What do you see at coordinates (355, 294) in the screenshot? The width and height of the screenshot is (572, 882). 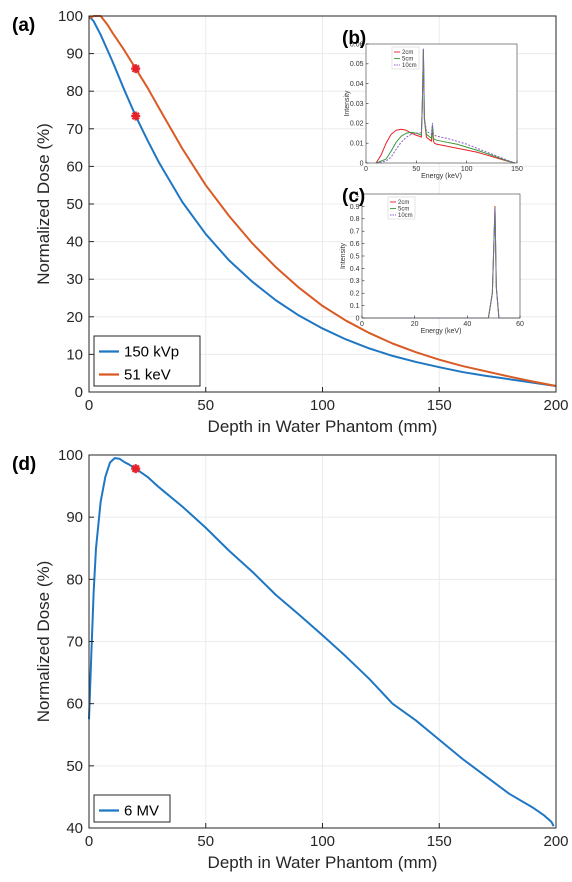 I see `y-tick-label: 0.2` at bounding box center [355, 294].